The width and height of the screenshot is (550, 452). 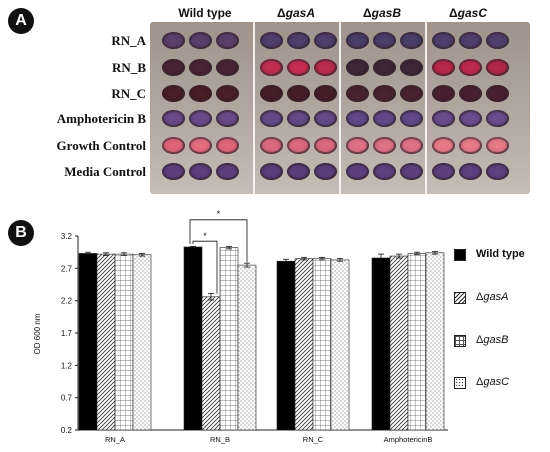 I want to click on x-category-label: RN_C, so click(x=313, y=439).